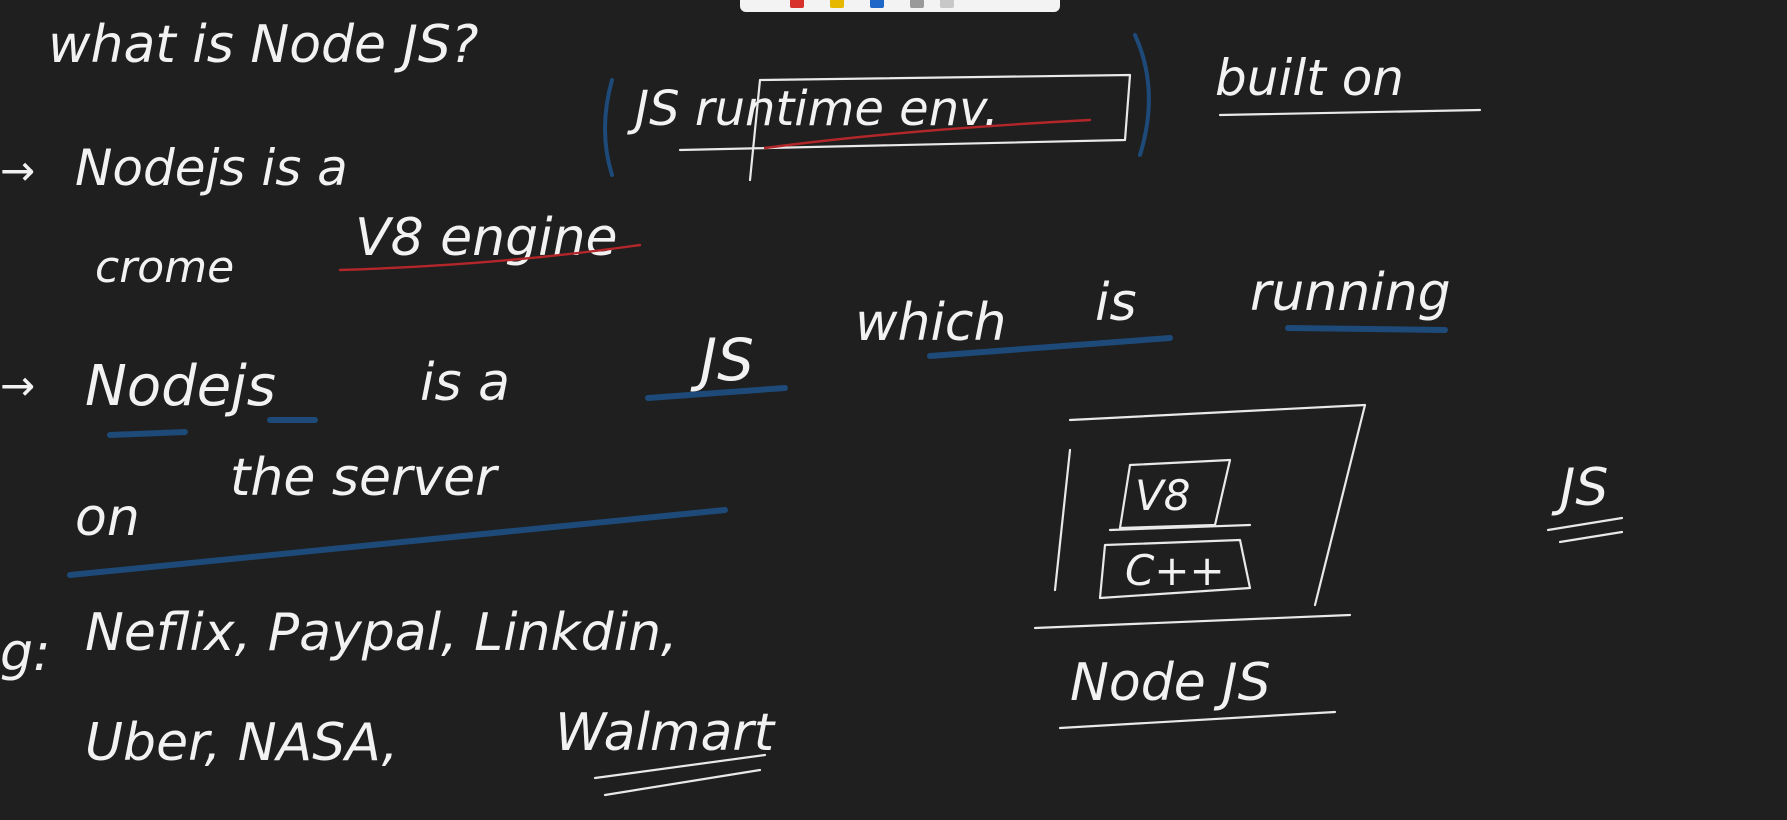 The width and height of the screenshot is (1787, 820). I want to click on yellow-pen-icon, so click(837, 4).